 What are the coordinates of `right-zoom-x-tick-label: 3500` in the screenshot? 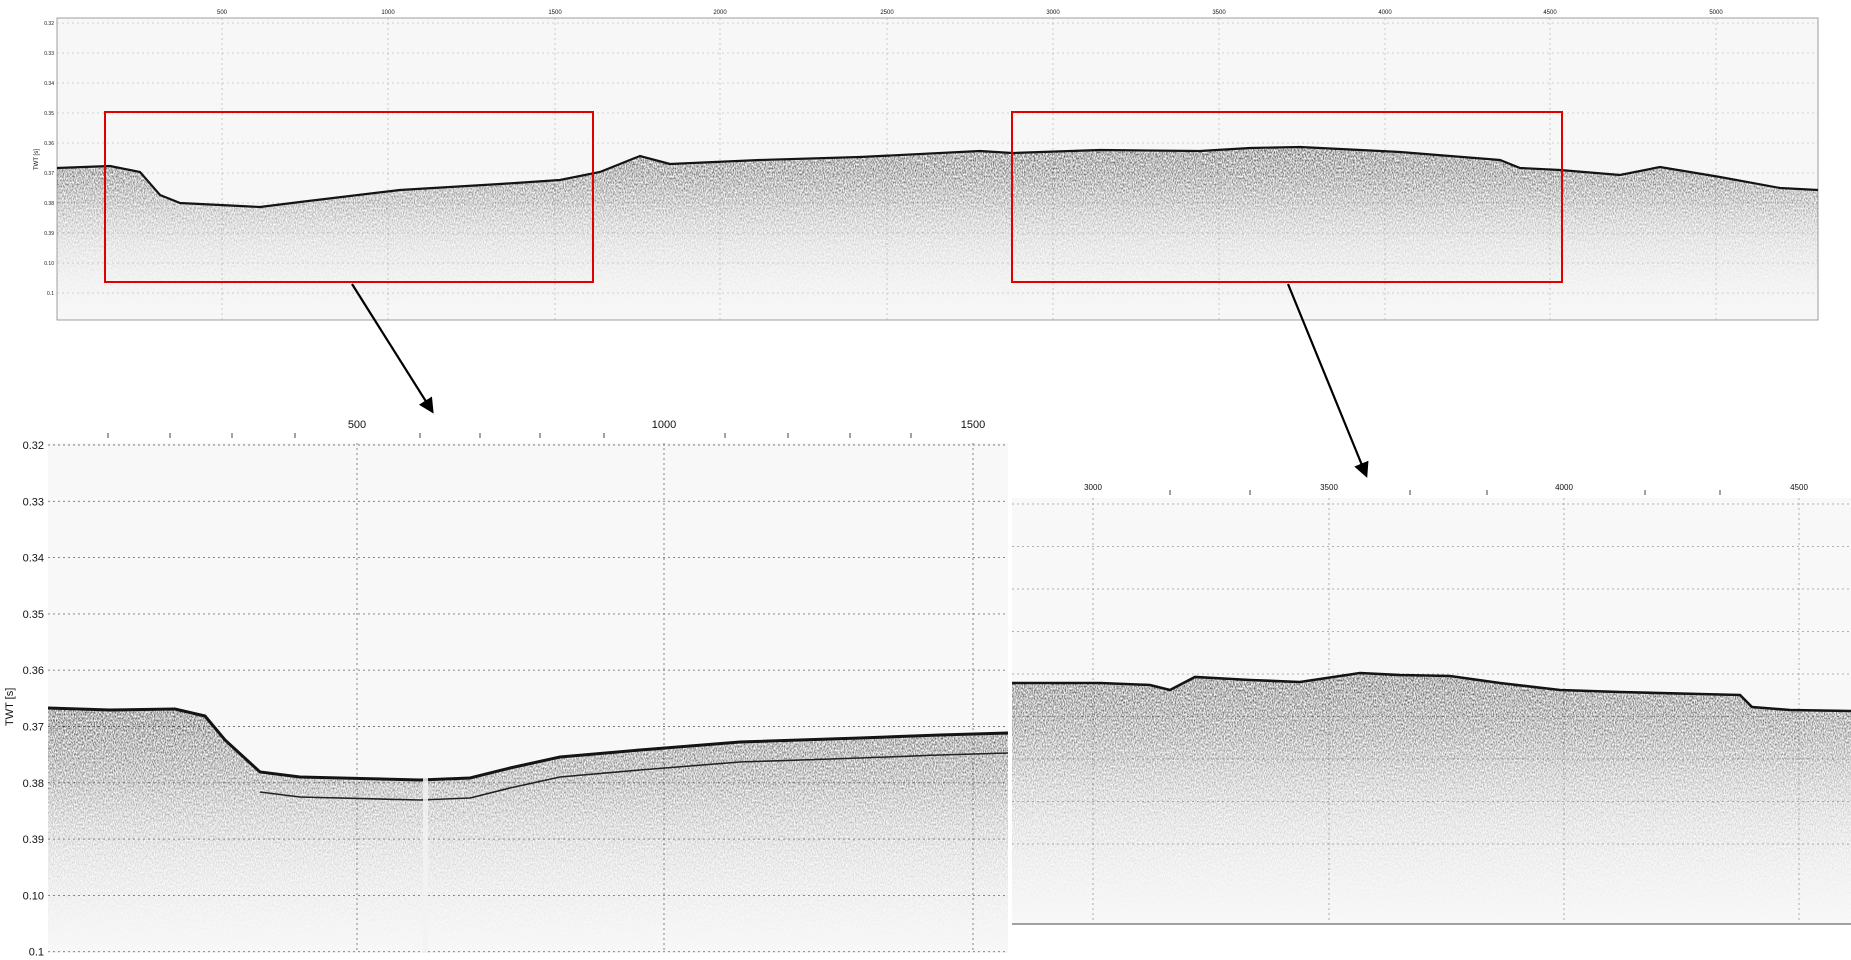 It's located at (1329, 487).